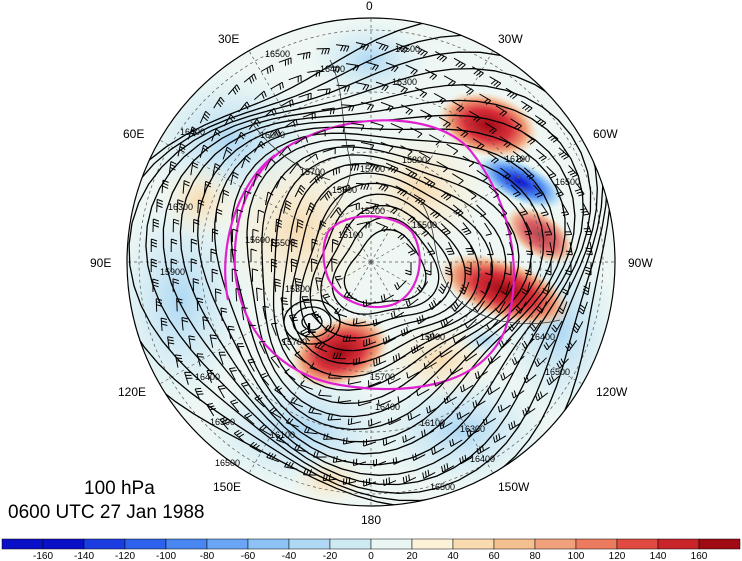 The height and width of the screenshot is (561, 742). Describe the element at coordinates (180, 207) in the screenshot. I see `svg-text: 16300` at that location.